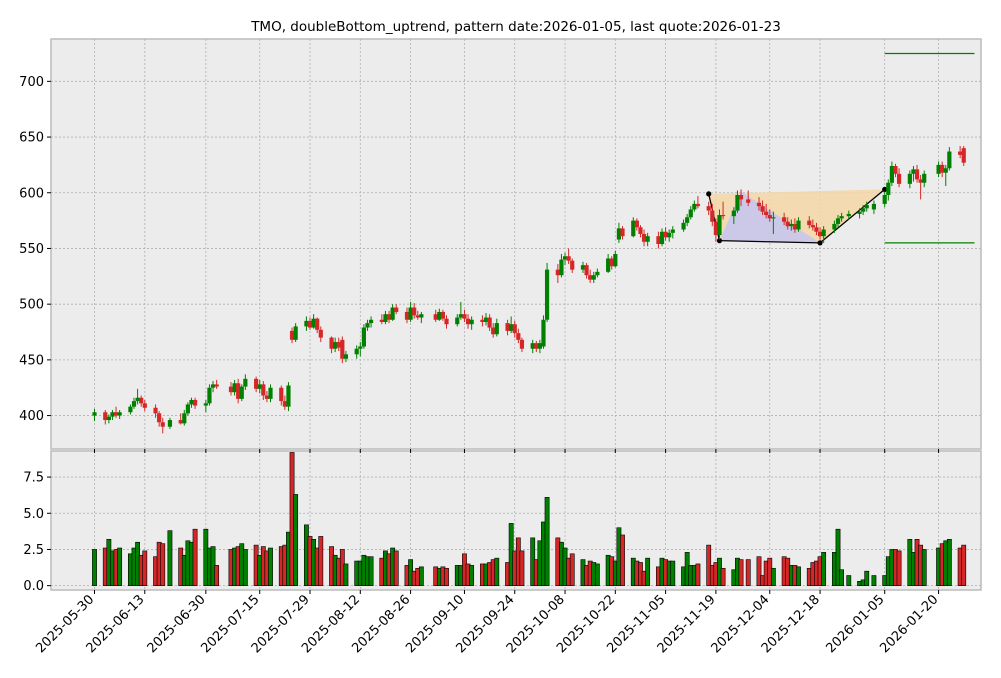  I want to click on level-lines, so click(929, 148).